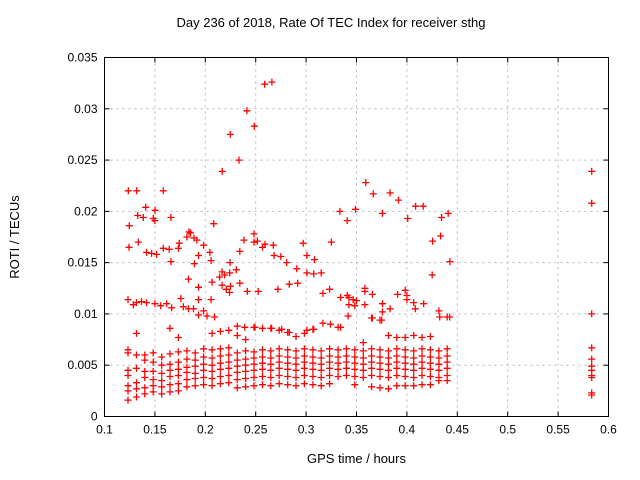 Image resolution: width=640 pixels, height=480 pixels. I want to click on x-tick-label: 0.45, so click(458, 430).